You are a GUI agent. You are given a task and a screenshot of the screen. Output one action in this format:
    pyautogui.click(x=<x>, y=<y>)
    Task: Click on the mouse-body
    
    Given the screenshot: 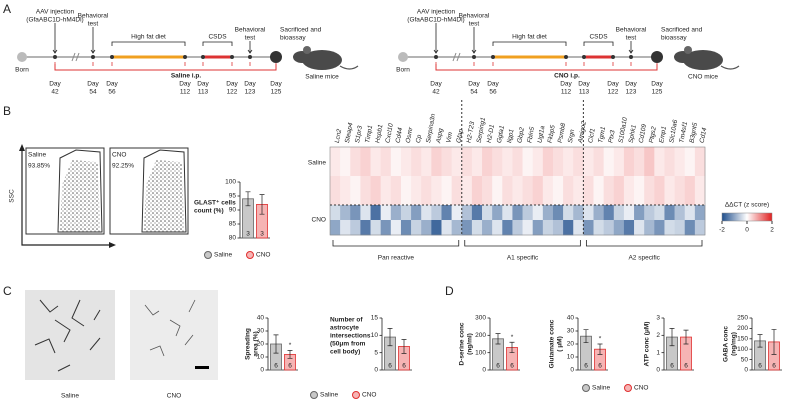 What is the action you would take?
    pyautogui.click(x=322, y=60)
    